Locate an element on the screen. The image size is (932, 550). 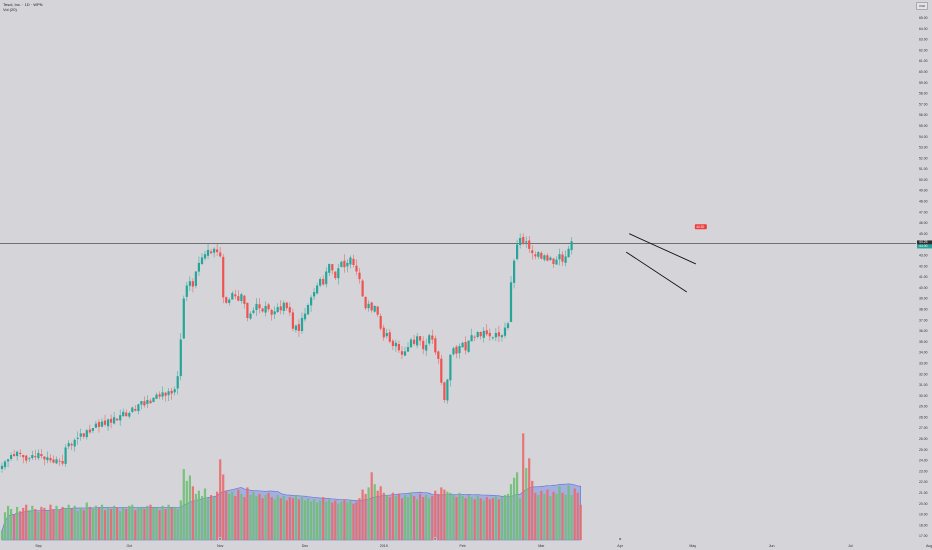
symbol-title: Tesol, Inc. · 1D · WPN is located at coordinates (23, 4).